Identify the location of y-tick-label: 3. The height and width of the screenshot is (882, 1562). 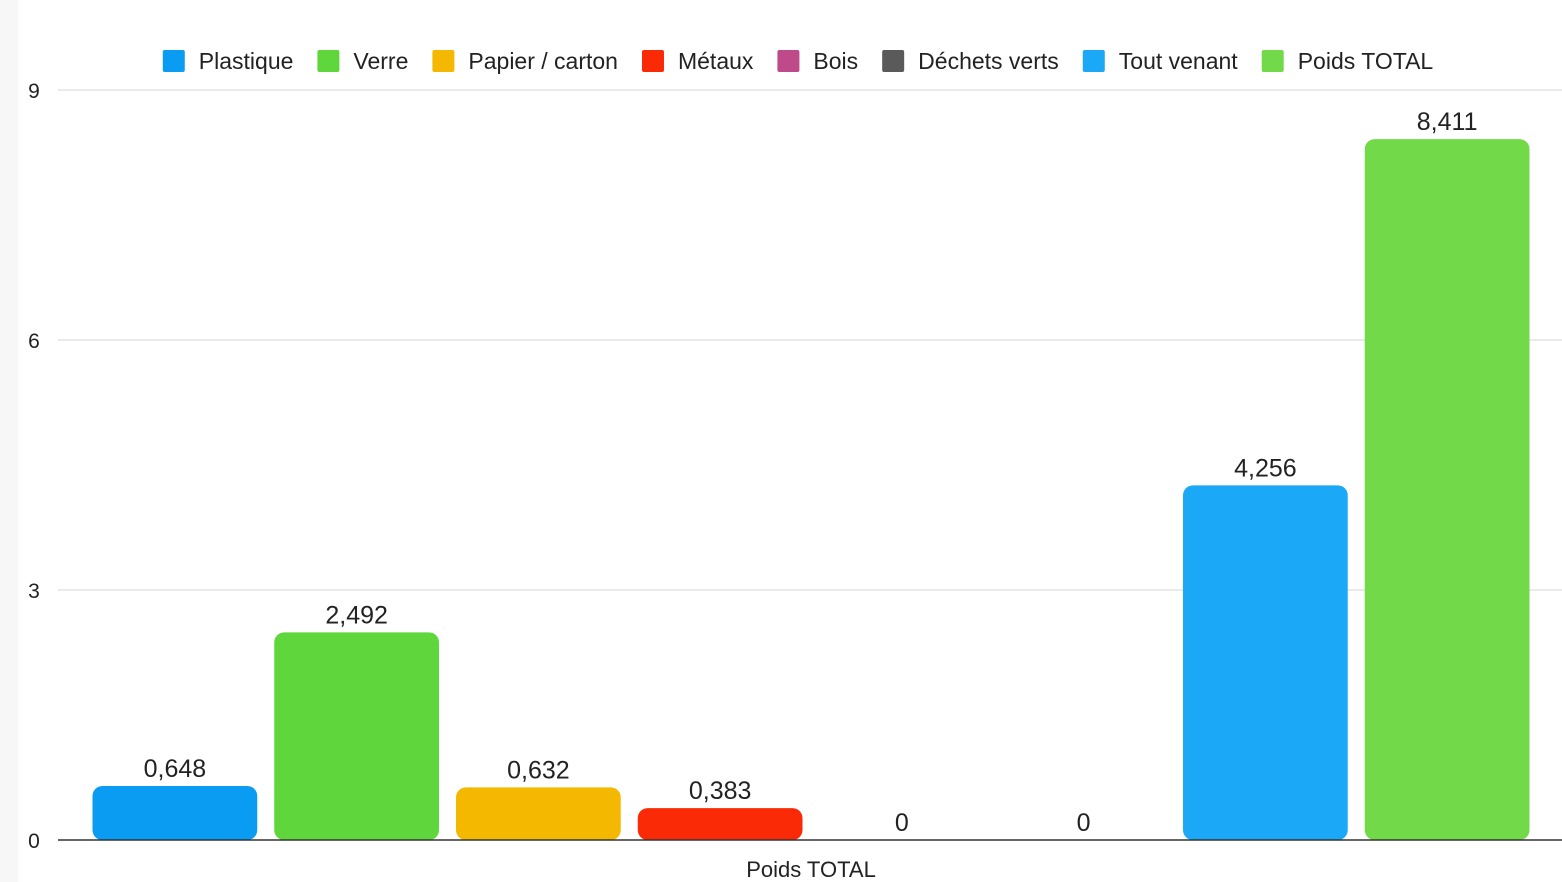
(34, 591).